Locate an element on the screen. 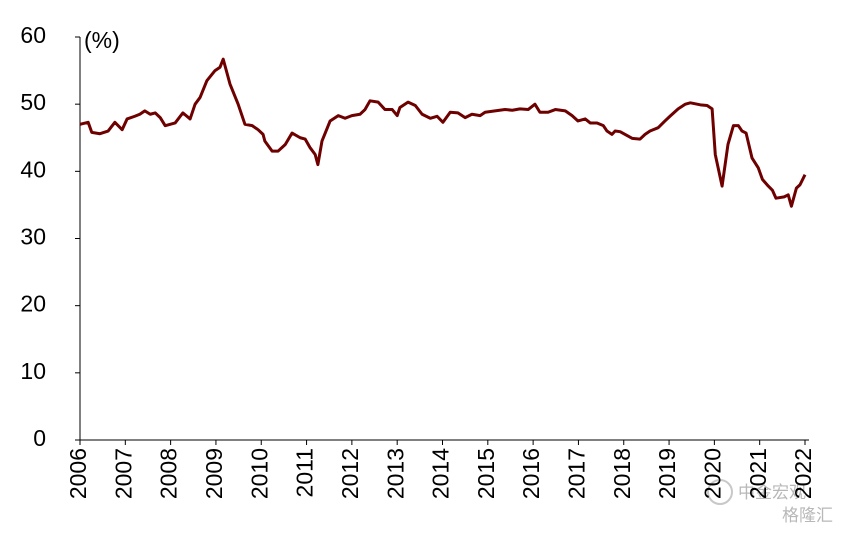 Image resolution: width=849 pixels, height=535 pixels. x-tick-label: 2017 is located at coordinates (577, 473).